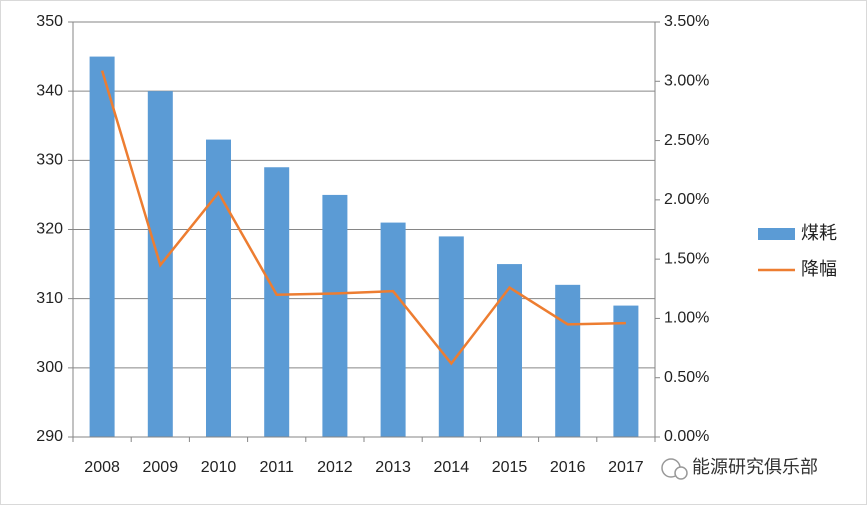 This screenshot has width=867, height=505. Describe the element at coordinates (49, 160) in the screenshot. I see `y-tick-label: 330` at that location.